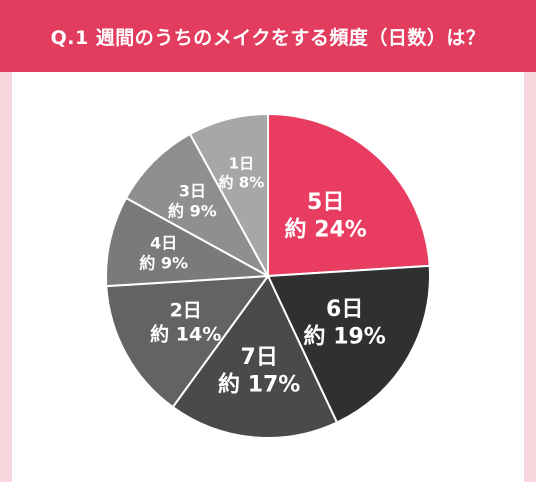 The height and width of the screenshot is (482, 536). Describe the element at coordinates (325, 202) in the screenshot. I see `slice-day-label: 5日` at that location.